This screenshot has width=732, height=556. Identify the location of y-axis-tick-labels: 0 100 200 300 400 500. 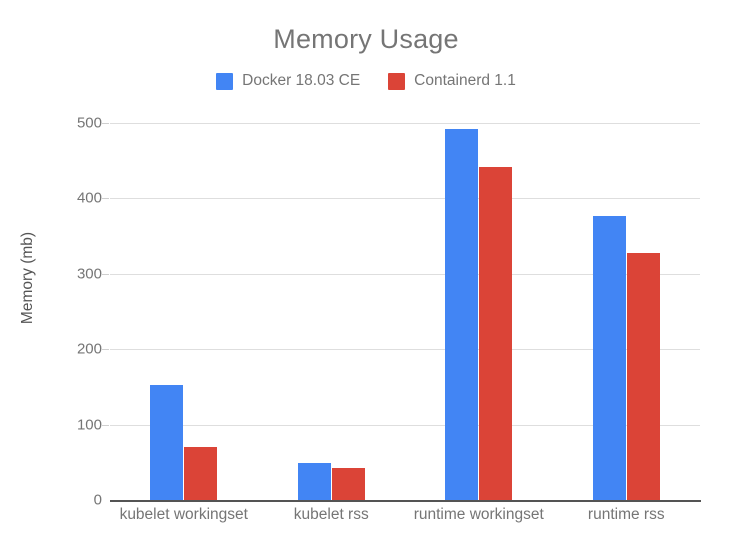
(76, 278).